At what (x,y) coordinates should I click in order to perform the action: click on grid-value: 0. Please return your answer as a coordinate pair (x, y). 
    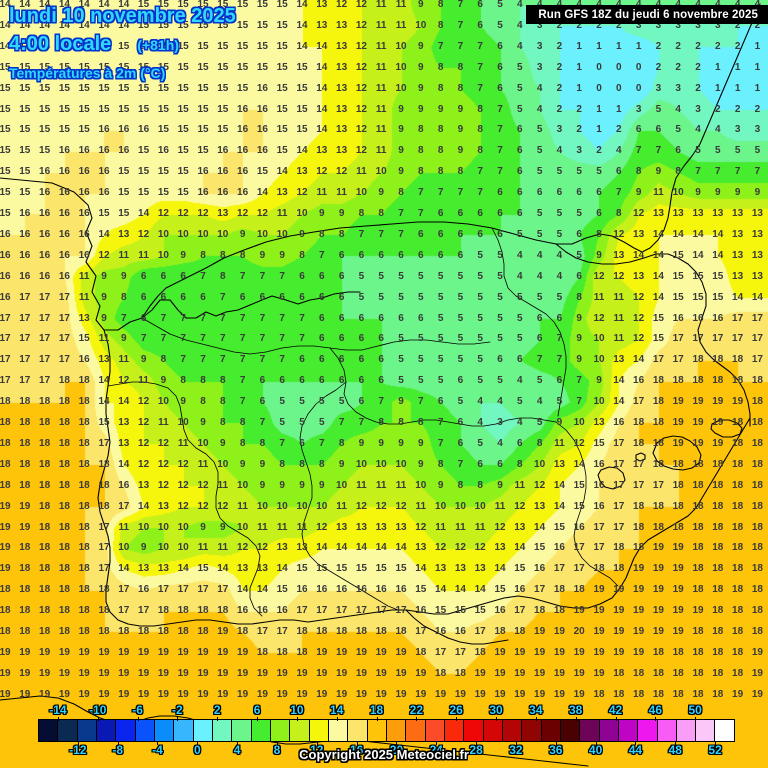
    Looking at the image, I should click on (599, 88).